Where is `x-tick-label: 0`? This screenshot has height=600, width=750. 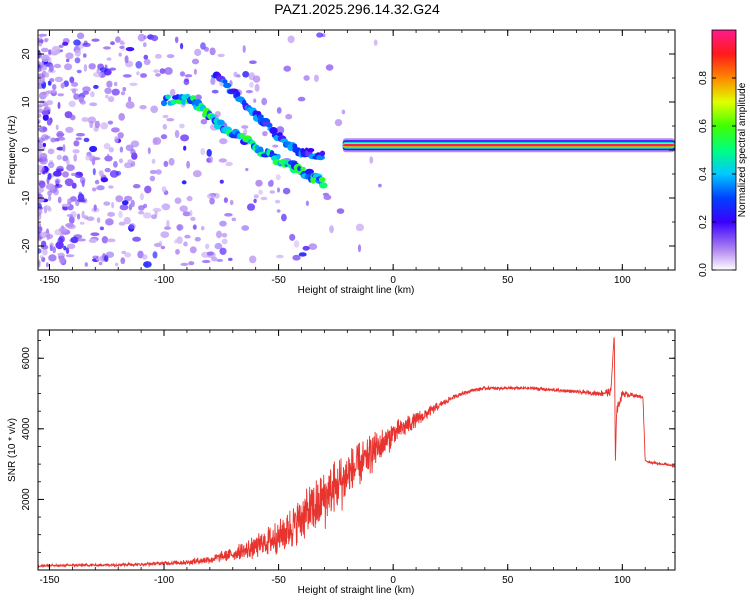 x-tick-label: 0 is located at coordinates (393, 580).